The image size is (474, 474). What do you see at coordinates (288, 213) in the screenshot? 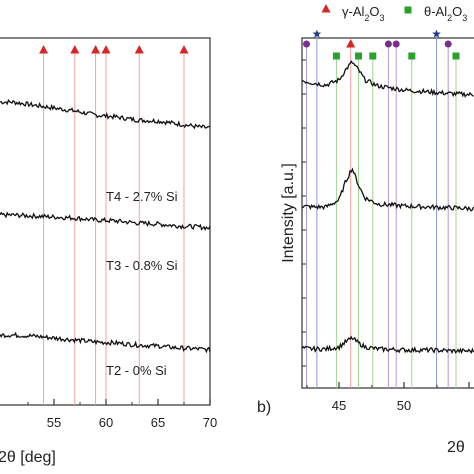
I see `y-axis-title: Intensity [a.u.]` at bounding box center [288, 213].